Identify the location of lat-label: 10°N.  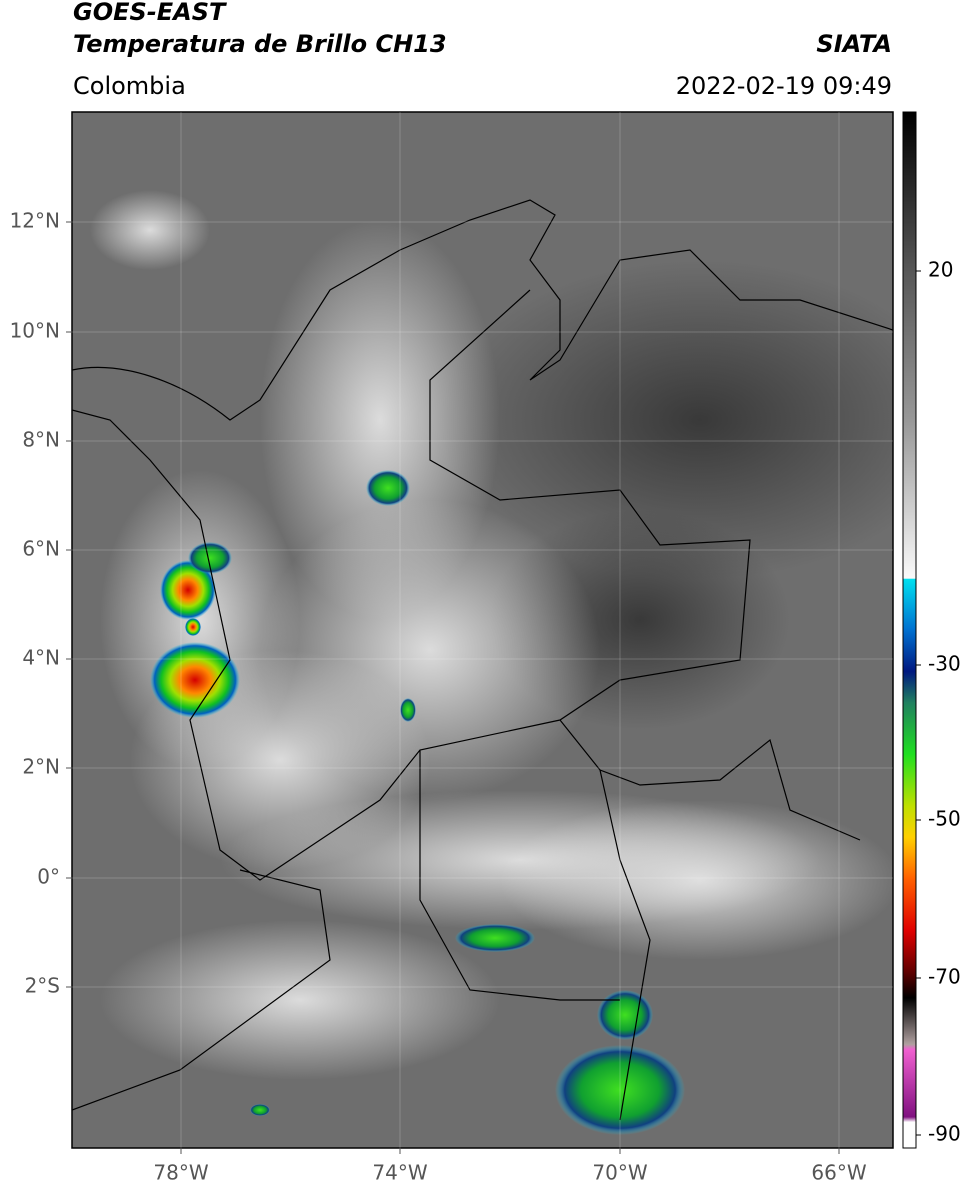
(35, 331).